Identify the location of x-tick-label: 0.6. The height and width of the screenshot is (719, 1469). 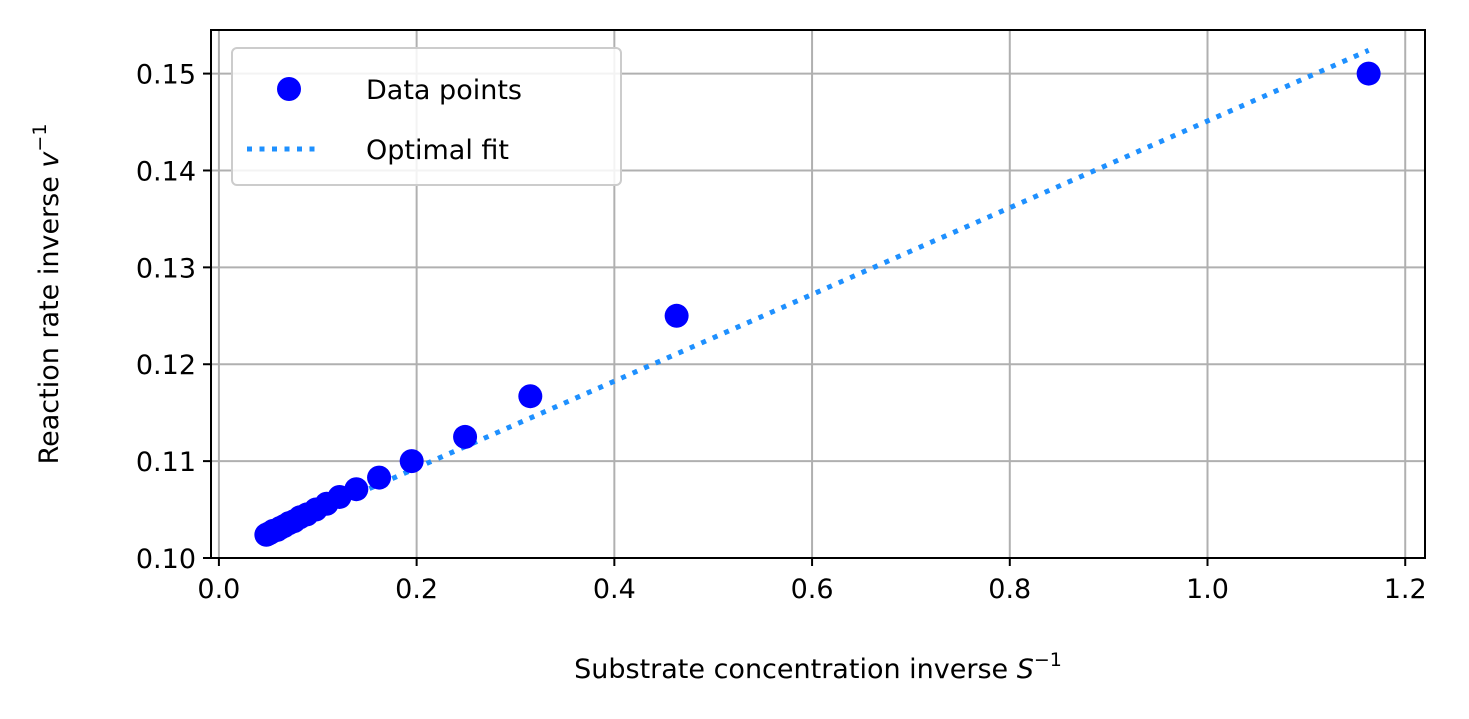
(812, 589).